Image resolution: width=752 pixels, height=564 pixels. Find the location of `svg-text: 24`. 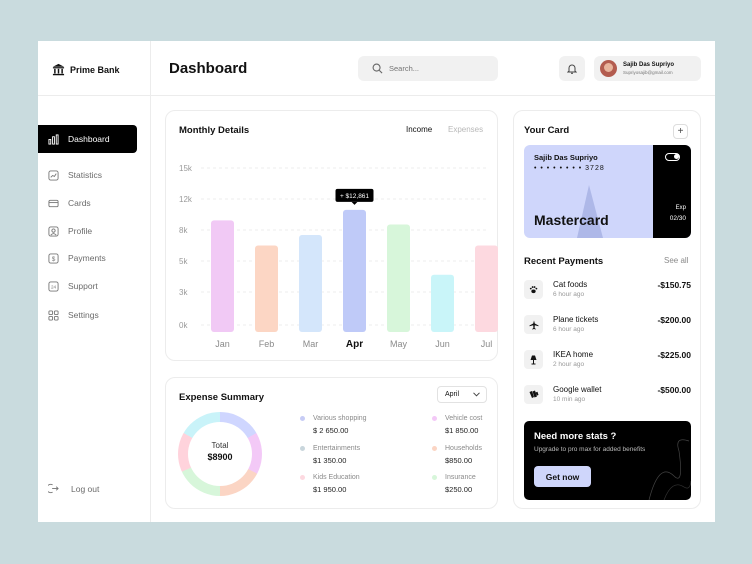

svg-text: 24 is located at coordinates (54, 286).